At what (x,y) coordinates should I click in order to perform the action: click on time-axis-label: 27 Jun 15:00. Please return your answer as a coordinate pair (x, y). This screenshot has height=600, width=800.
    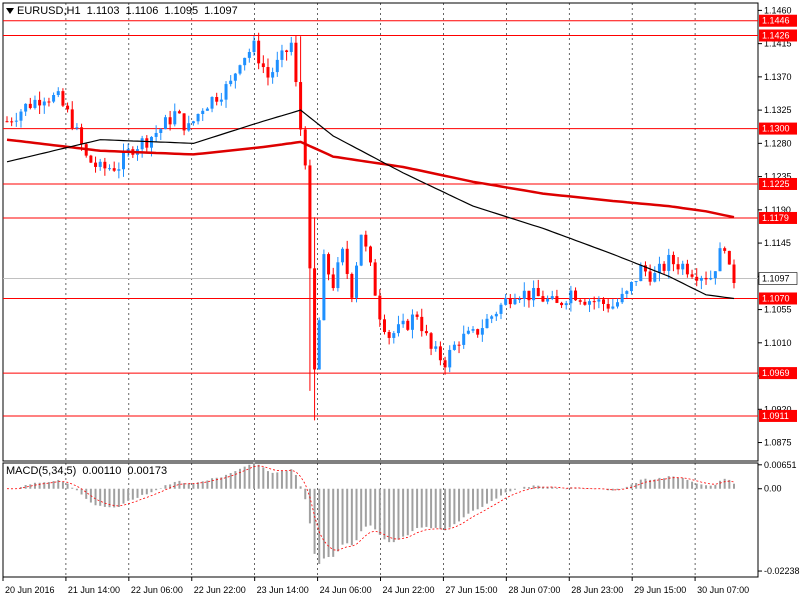
    Looking at the image, I should click on (471, 590).